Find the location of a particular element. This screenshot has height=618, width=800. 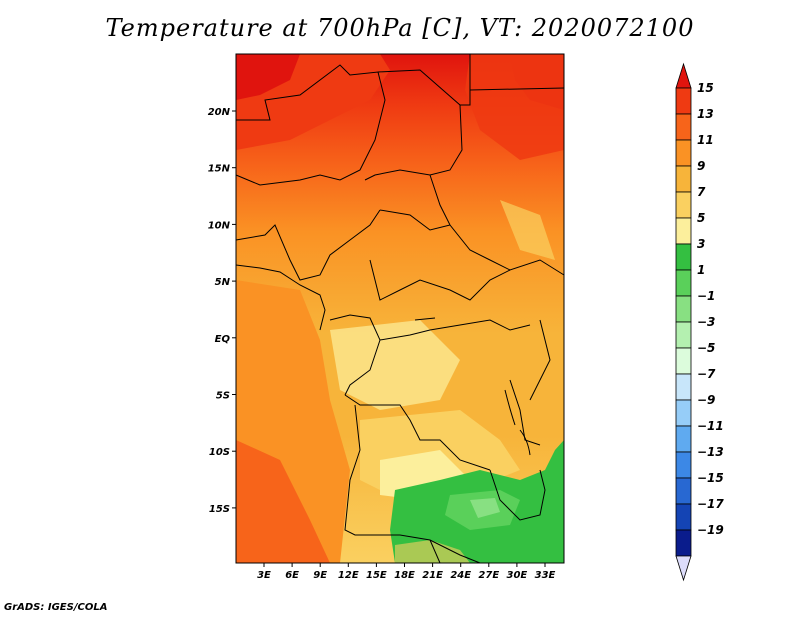

colorbar-label: 9 is located at coordinates (701, 166).